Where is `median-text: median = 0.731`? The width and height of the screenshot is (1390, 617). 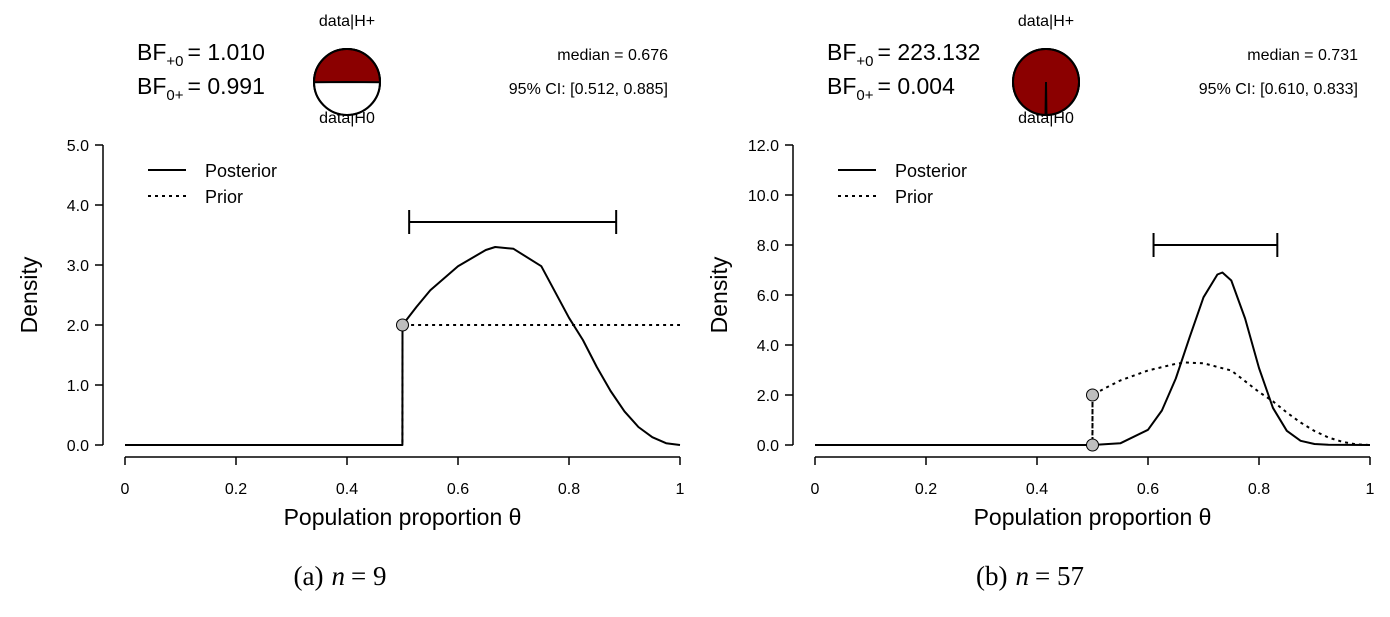
median-text: median = 0.731 is located at coordinates (1302, 55).